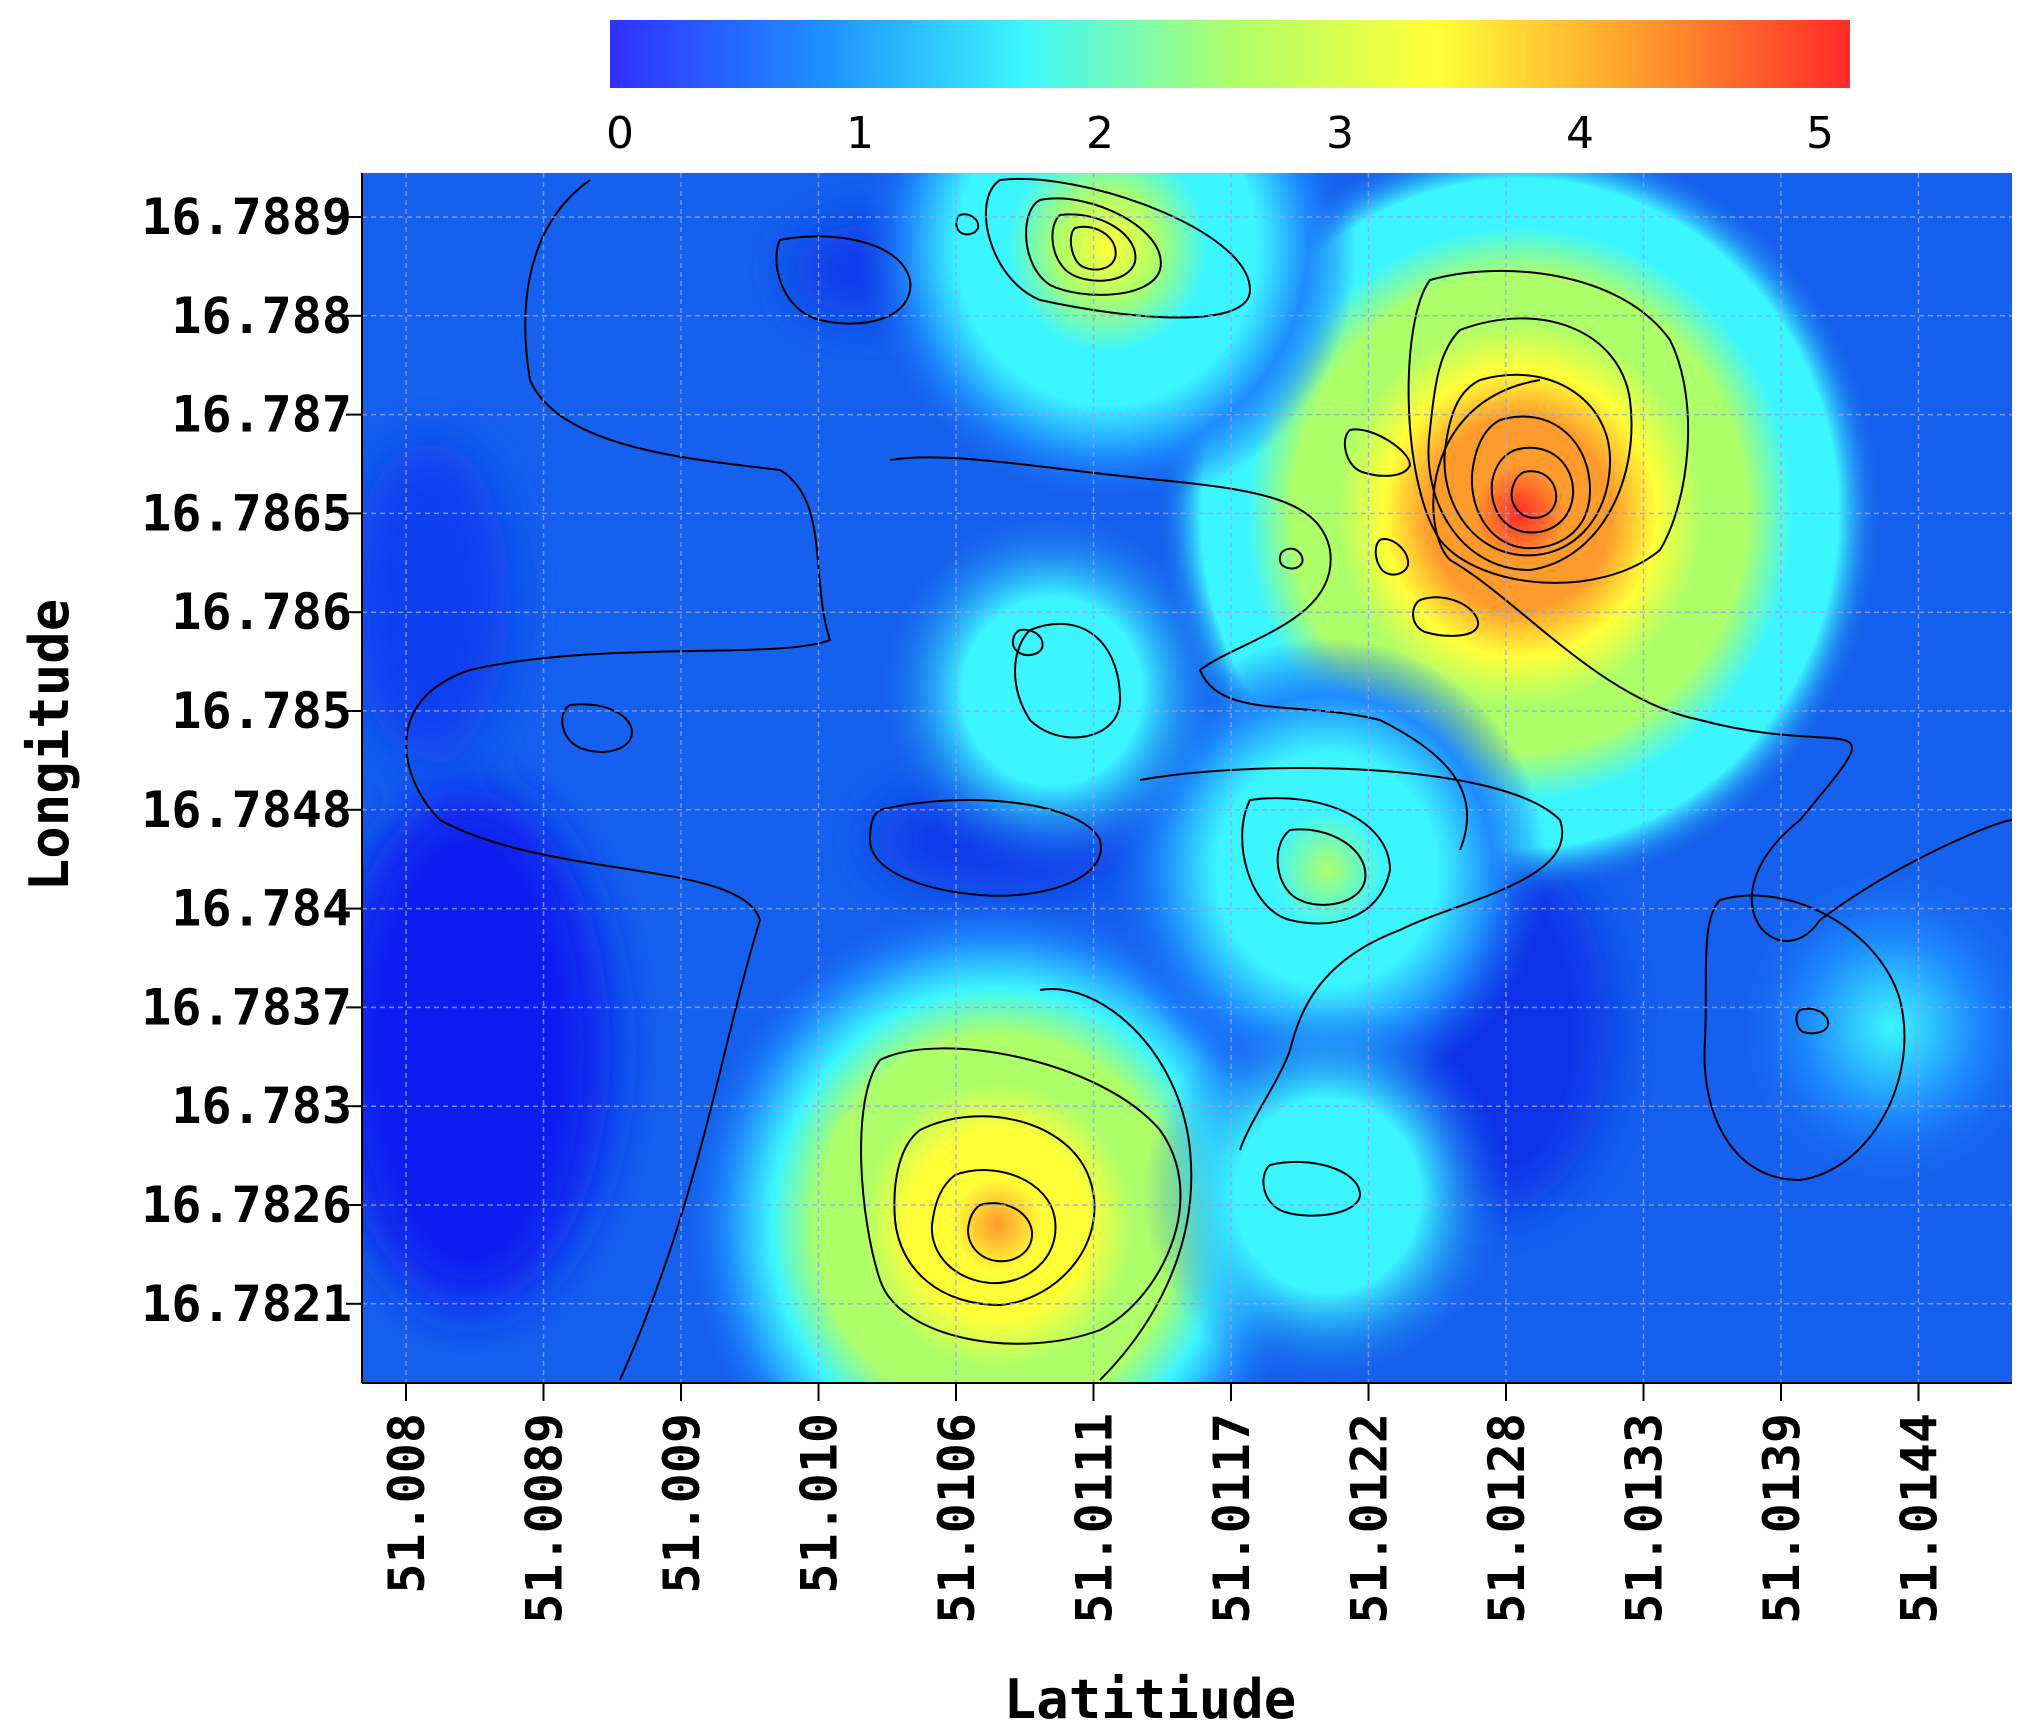 This screenshot has width=2028, height=1732. I want to click on y-axis-title: Longitude, so click(49, 745).